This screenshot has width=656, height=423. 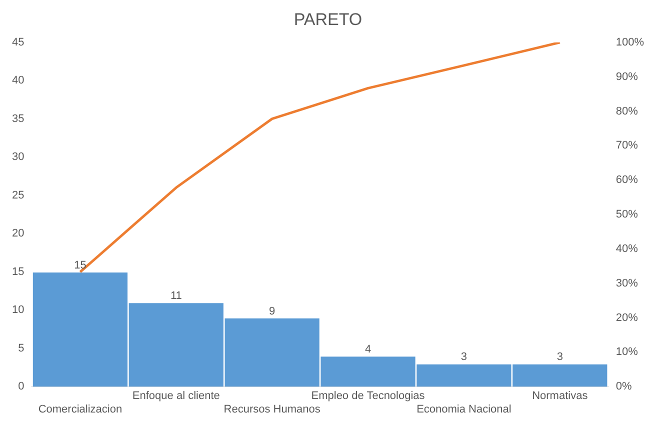 I want to click on y-tick-label: 5, so click(x=21, y=348).